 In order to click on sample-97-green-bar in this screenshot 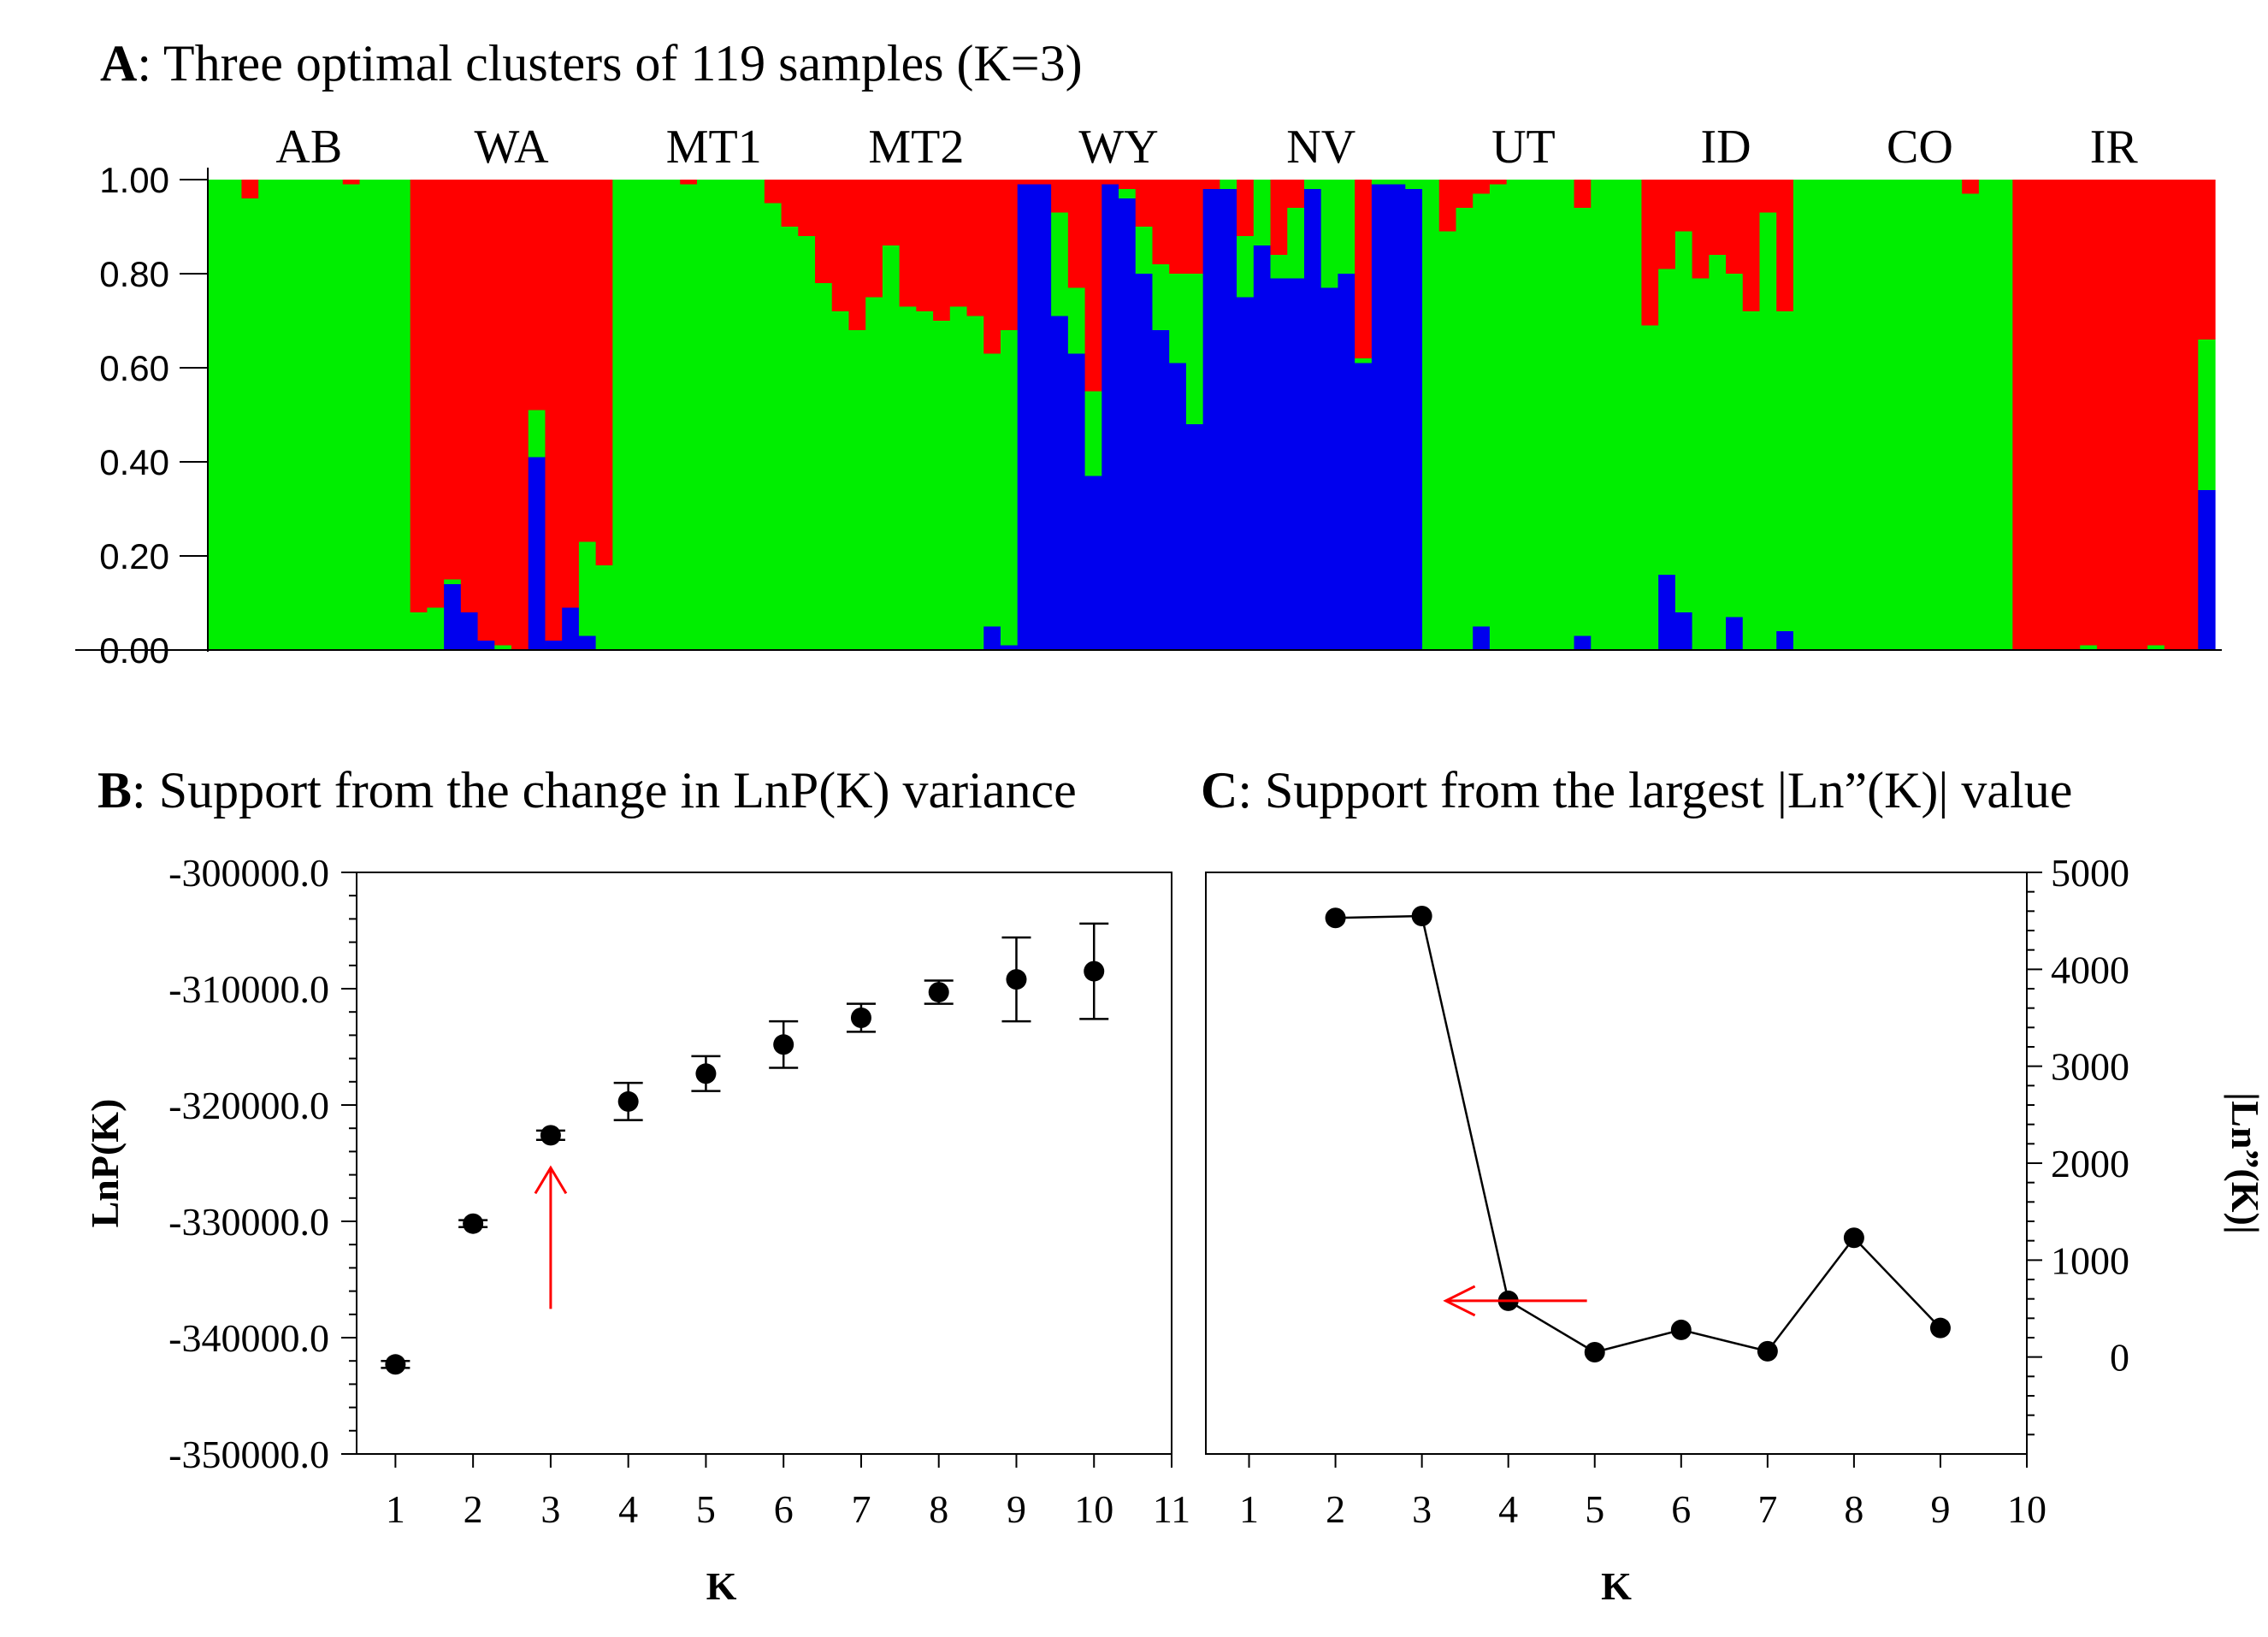, I will do `click(1836, 415)`.